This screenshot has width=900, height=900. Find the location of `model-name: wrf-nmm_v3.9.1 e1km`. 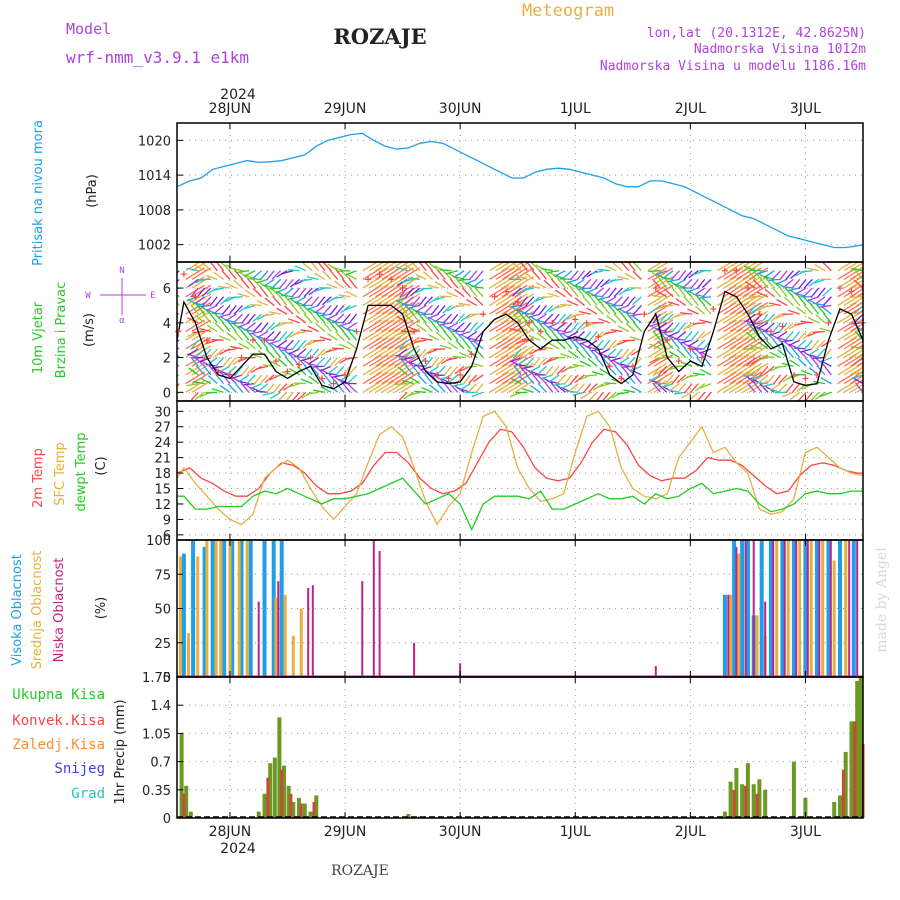

model-name: wrf-nmm_v3.9.1 e1km is located at coordinates (157, 57).